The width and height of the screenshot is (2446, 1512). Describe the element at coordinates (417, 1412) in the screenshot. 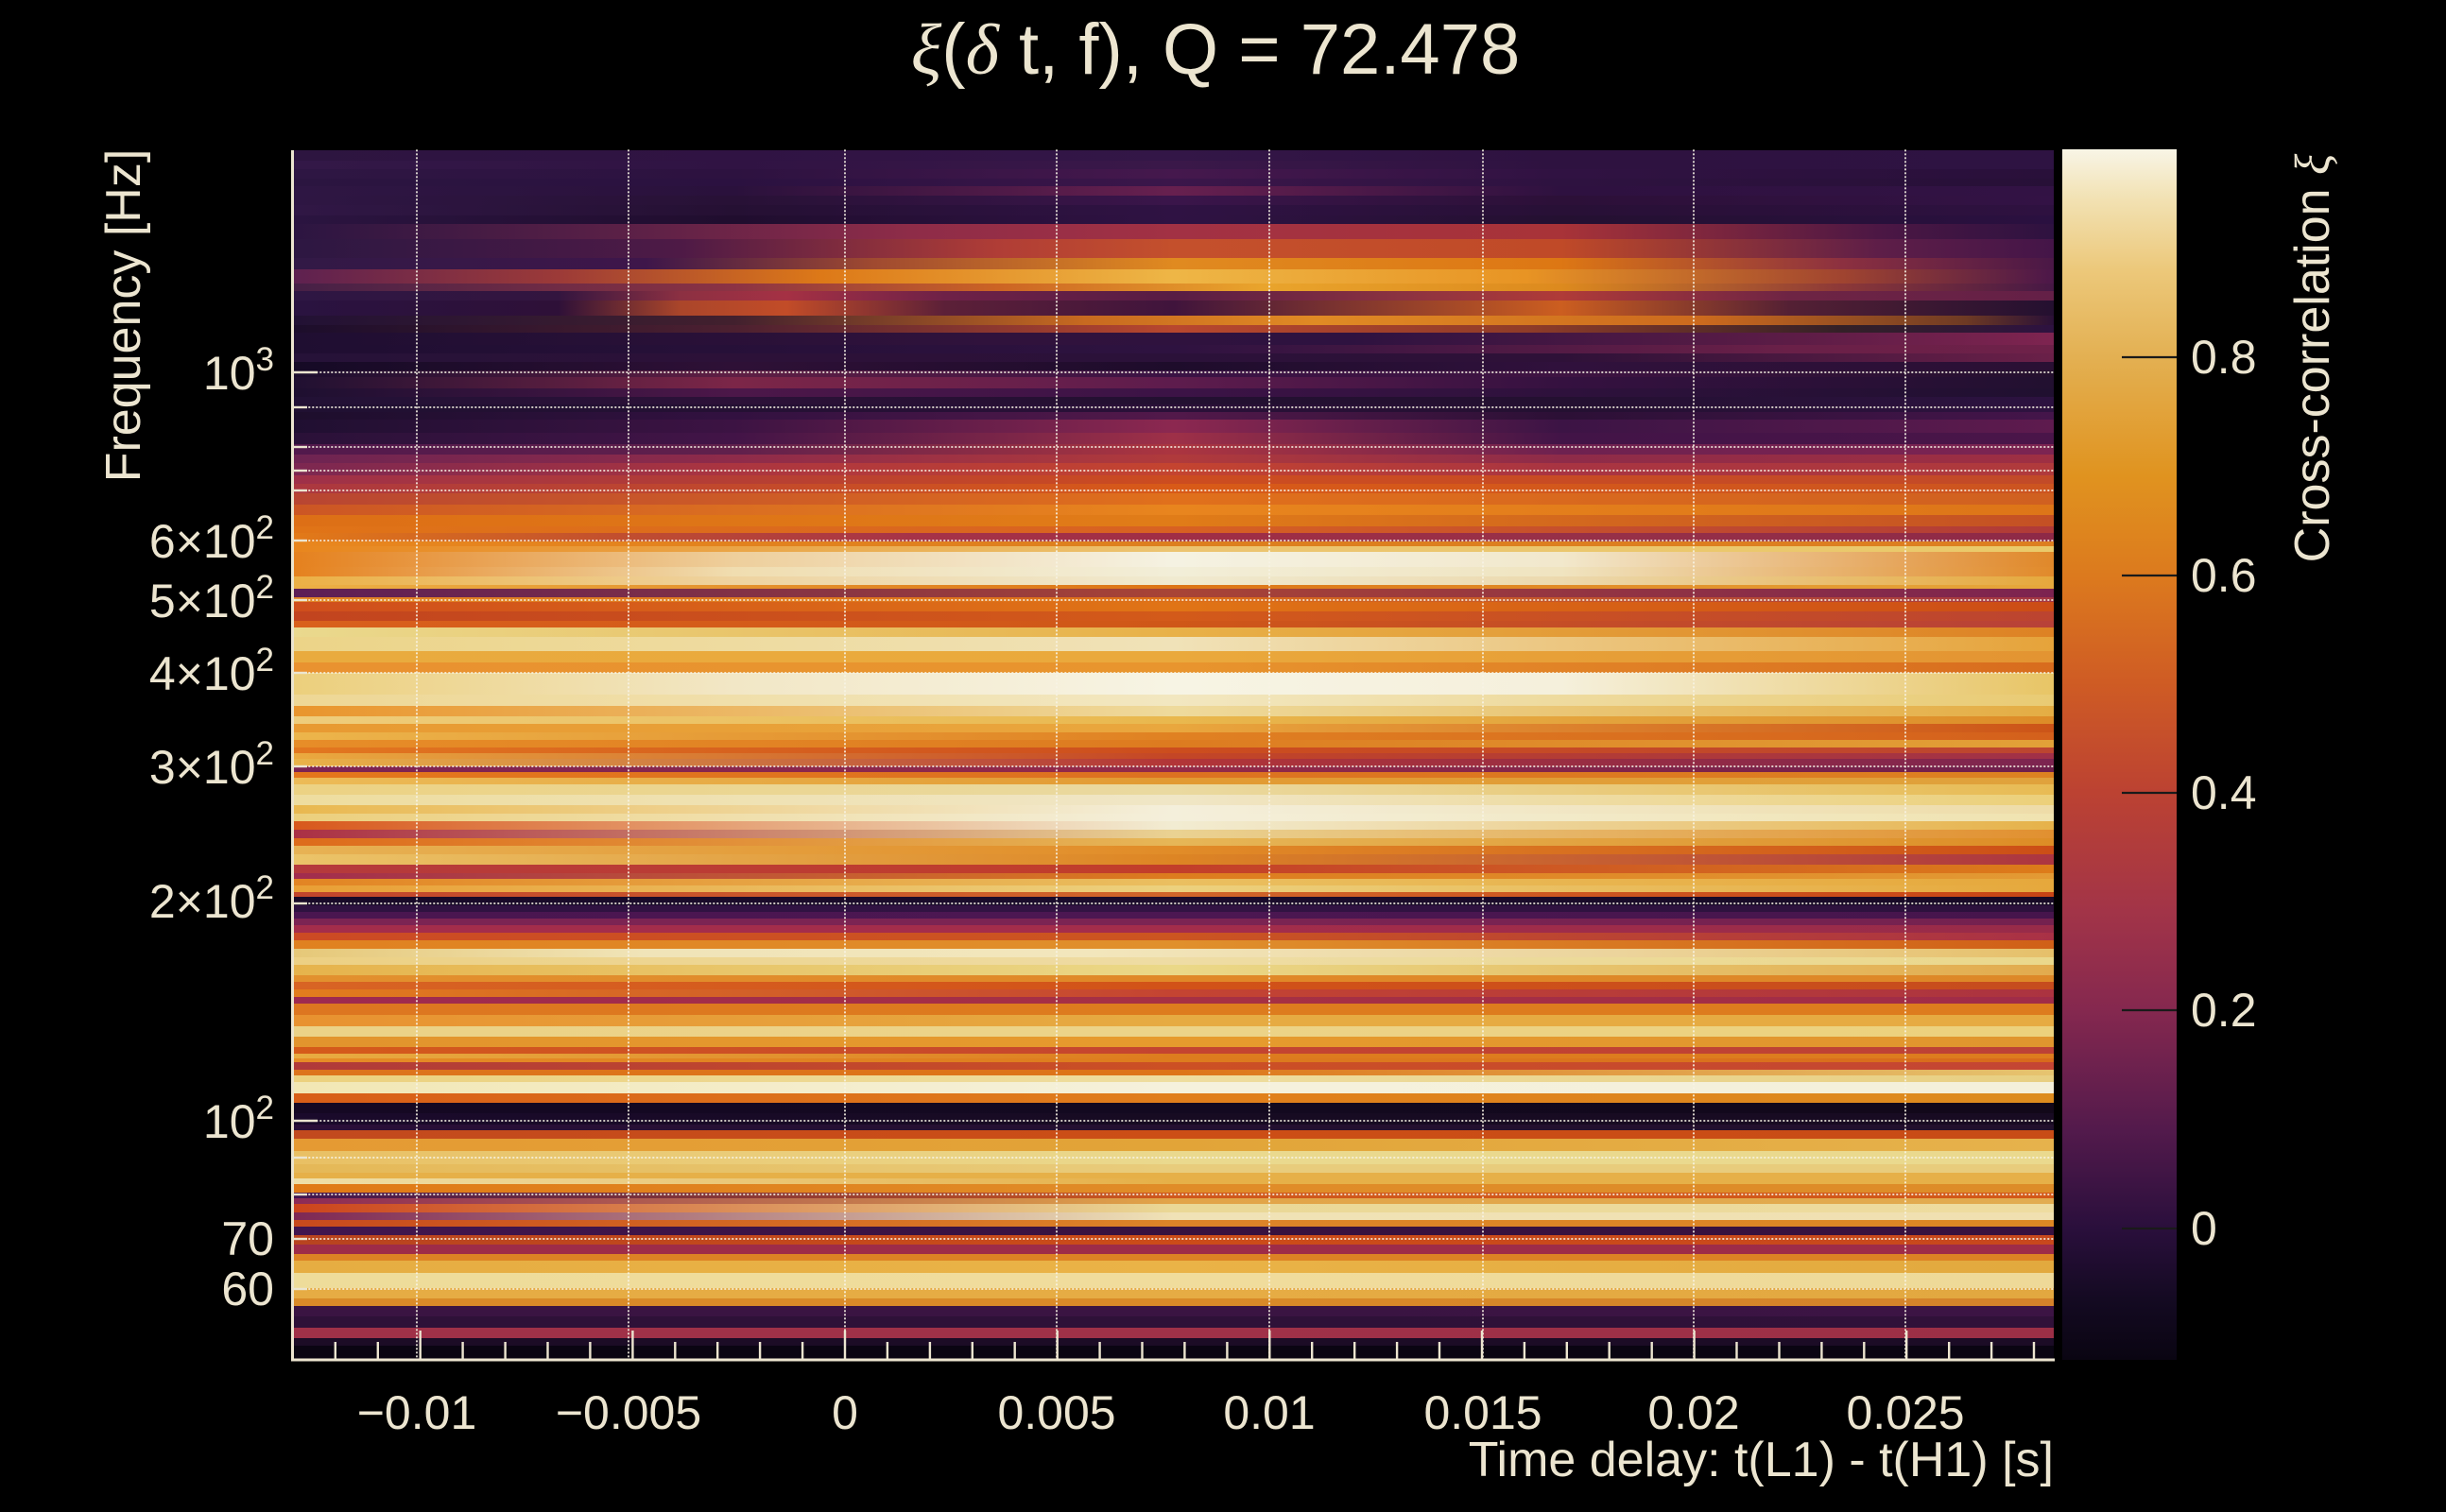

I see `svg-text: −0.01` at that location.